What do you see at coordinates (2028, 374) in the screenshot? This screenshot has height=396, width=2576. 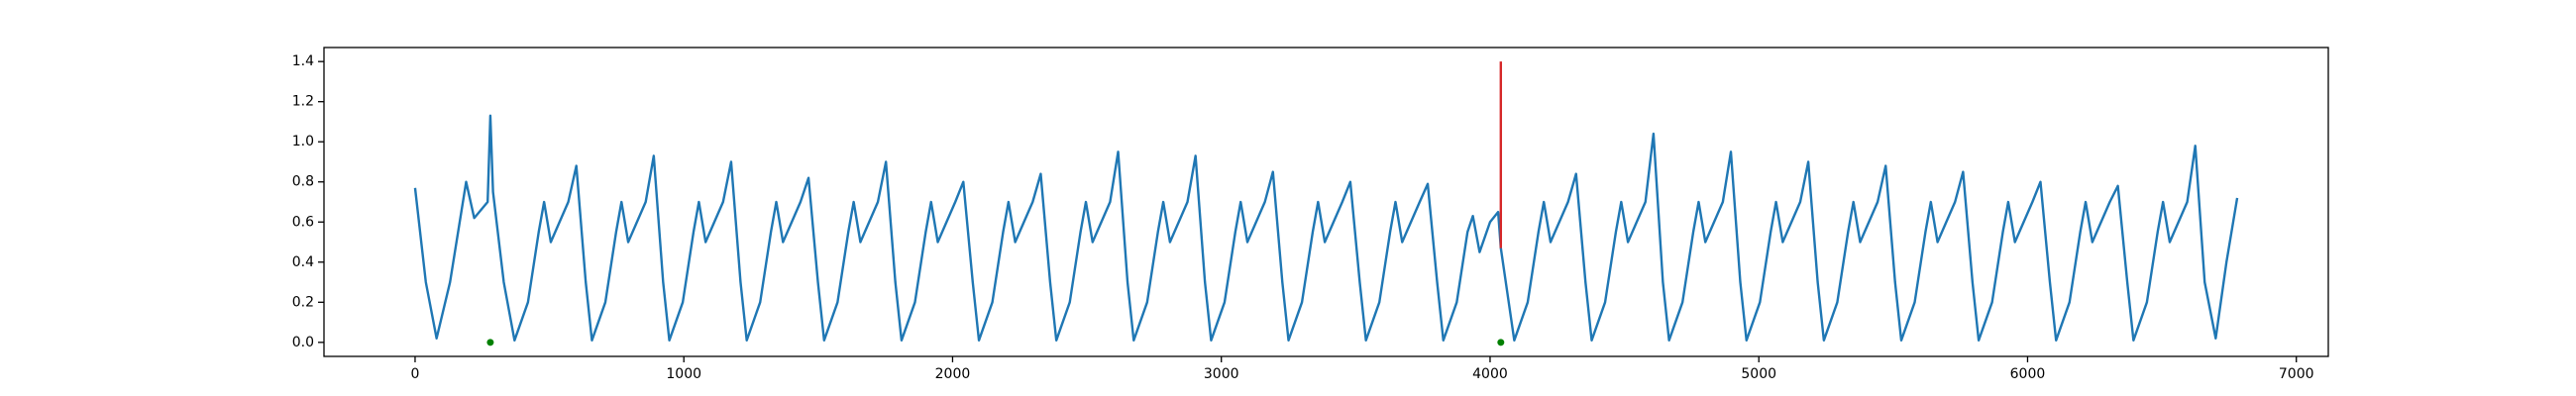 I see `x-tick-label: 6000` at bounding box center [2028, 374].